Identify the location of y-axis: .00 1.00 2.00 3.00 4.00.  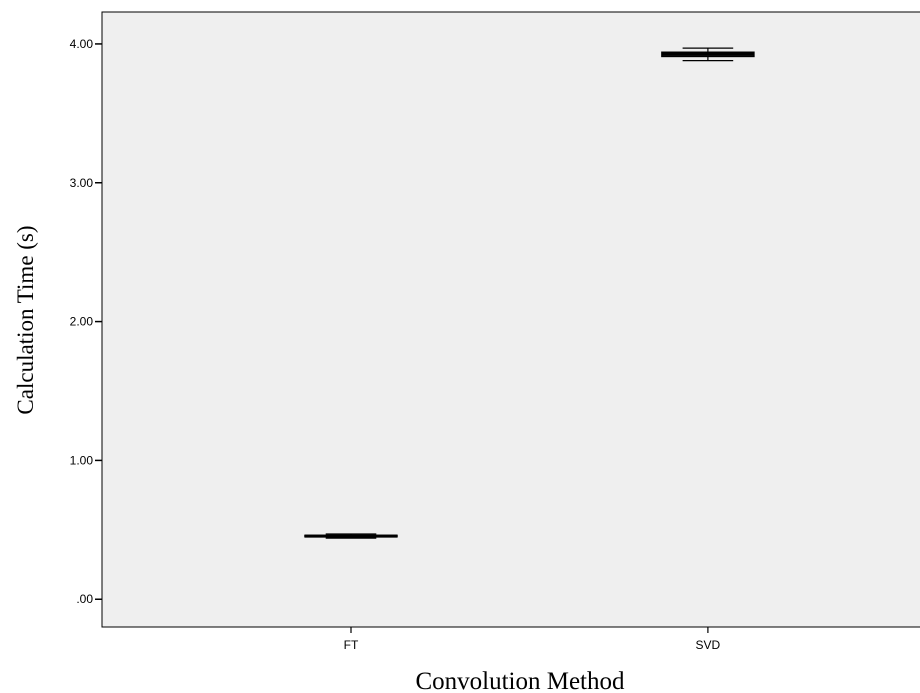
(86, 321).